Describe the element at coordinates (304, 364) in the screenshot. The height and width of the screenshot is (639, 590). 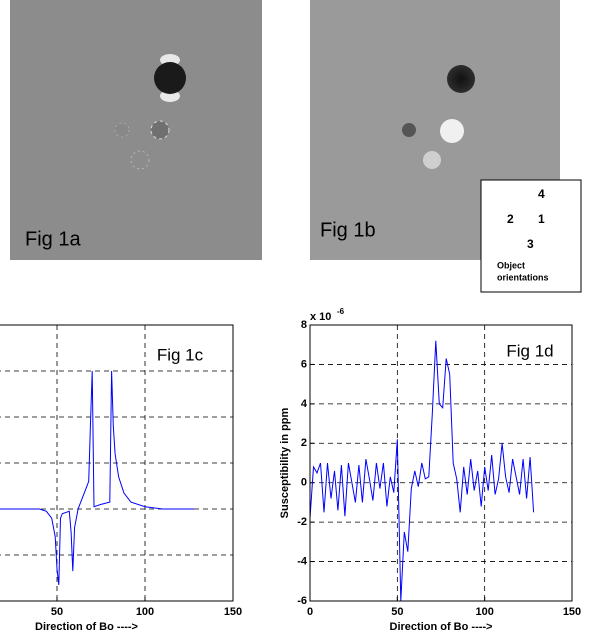
I see `y-tick-label: 6` at that location.